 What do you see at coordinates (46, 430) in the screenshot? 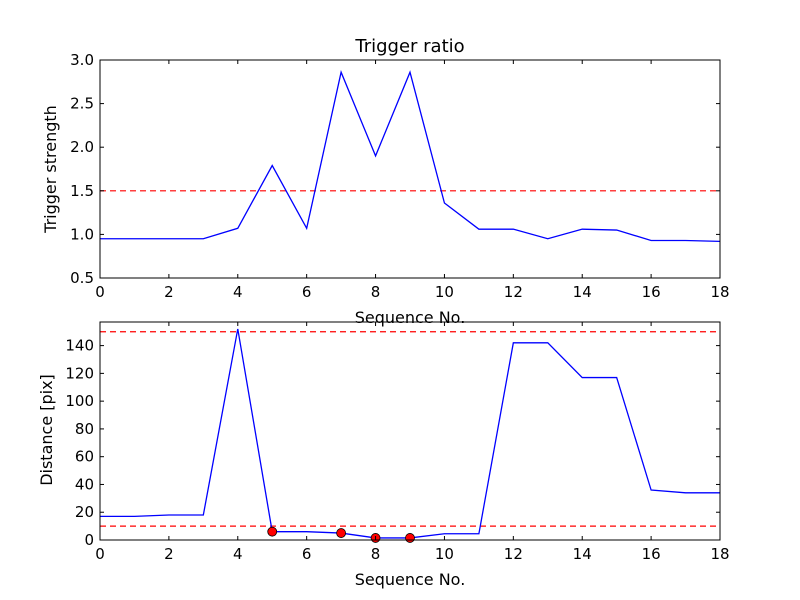
I see `y-axis-label: Distance [pix]` at bounding box center [46, 430].